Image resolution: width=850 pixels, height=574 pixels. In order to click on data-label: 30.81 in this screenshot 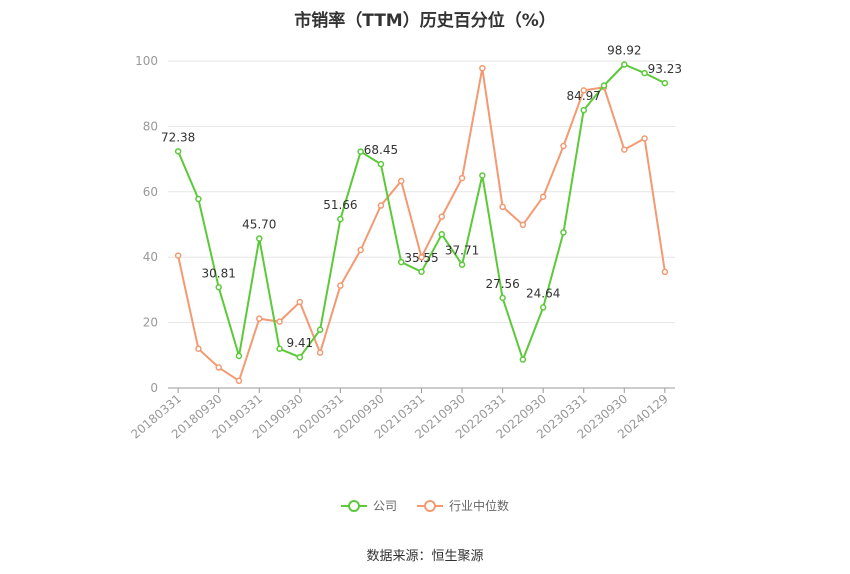, I will do `click(219, 273)`.